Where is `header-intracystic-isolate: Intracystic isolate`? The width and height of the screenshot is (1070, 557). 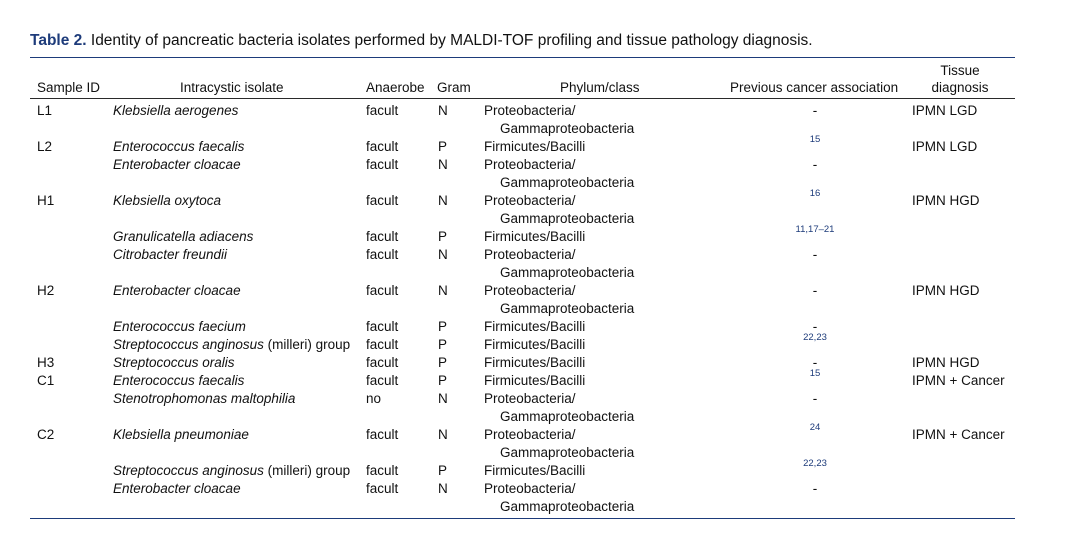 header-intracystic-isolate: Intracystic isolate is located at coordinates (232, 87).